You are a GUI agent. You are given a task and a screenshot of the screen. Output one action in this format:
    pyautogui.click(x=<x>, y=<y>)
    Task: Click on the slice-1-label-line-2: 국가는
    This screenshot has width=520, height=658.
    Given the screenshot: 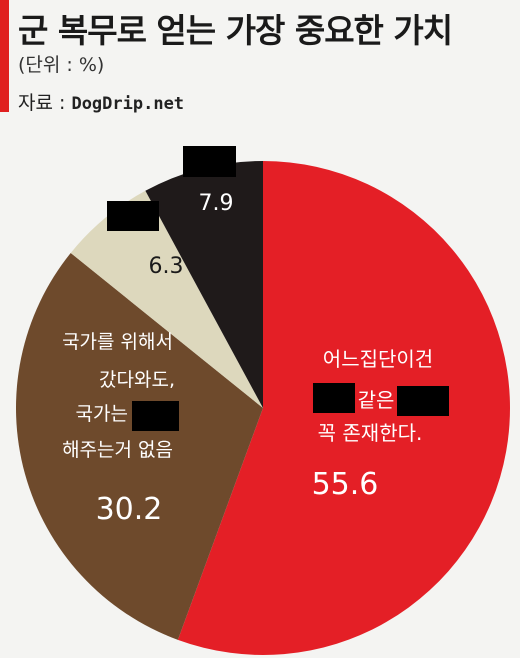 What is the action you would take?
    pyautogui.click(x=102, y=414)
    